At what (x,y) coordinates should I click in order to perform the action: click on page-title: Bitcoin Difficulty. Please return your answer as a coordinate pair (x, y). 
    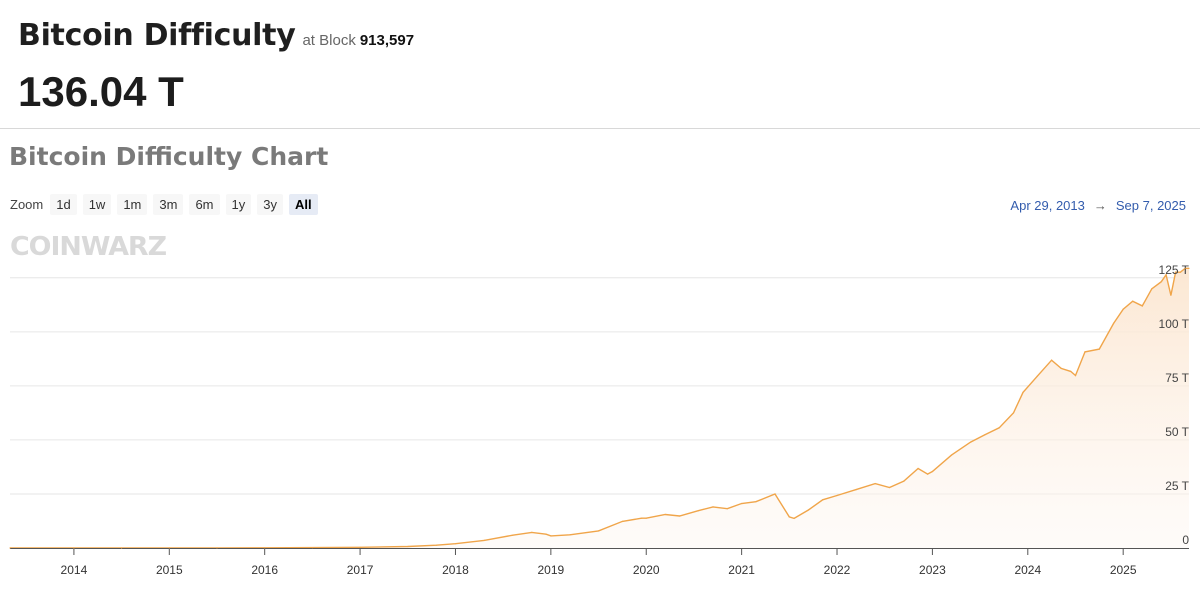
    Looking at the image, I should click on (157, 35).